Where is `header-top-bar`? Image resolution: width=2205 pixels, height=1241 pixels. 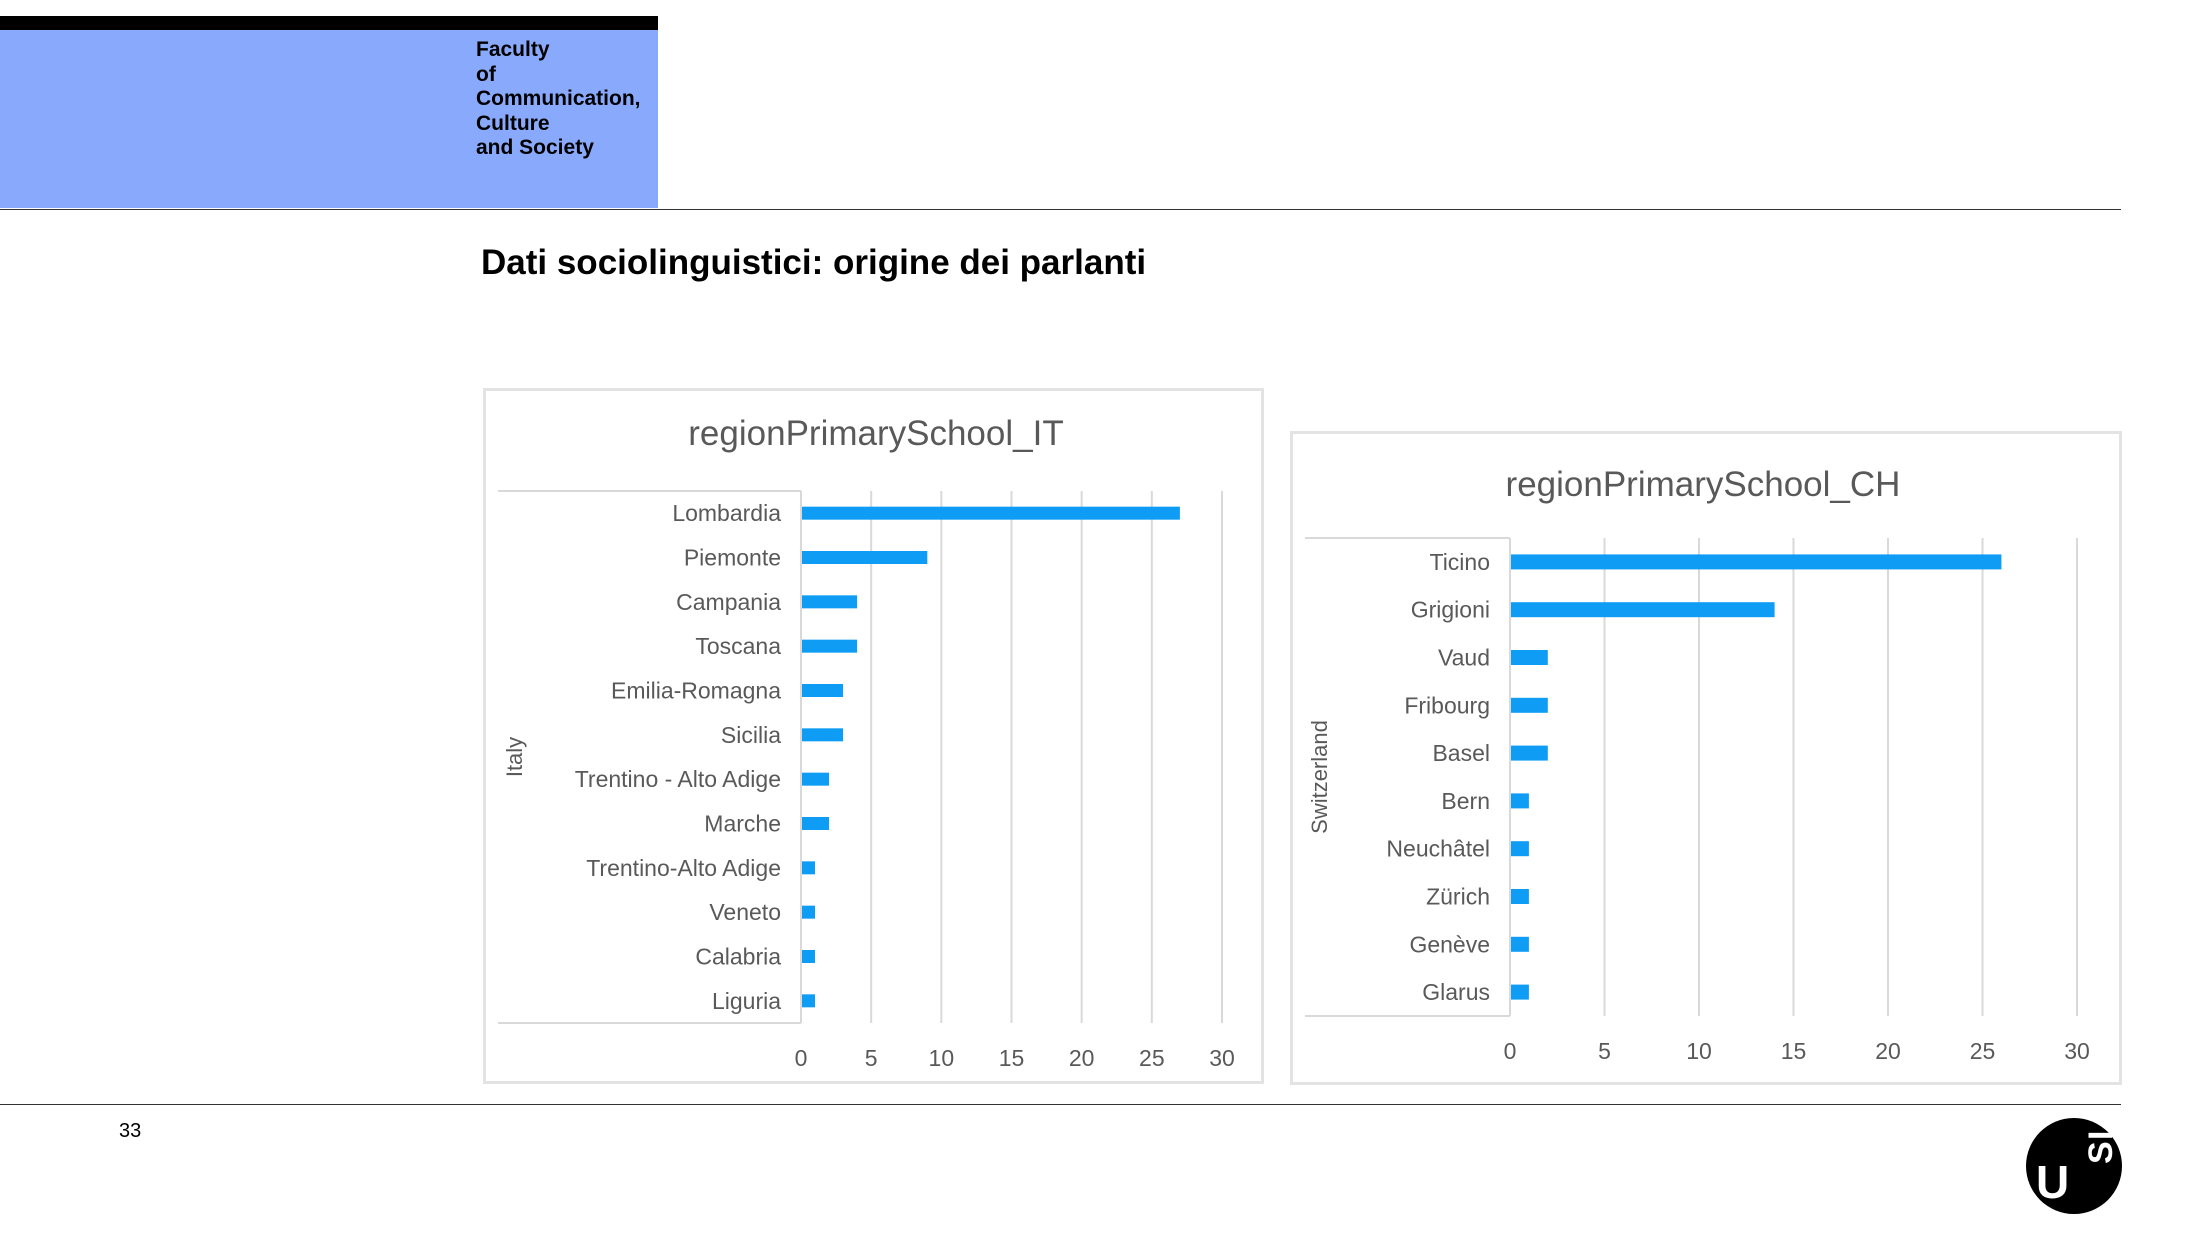 header-top-bar is located at coordinates (329, 23).